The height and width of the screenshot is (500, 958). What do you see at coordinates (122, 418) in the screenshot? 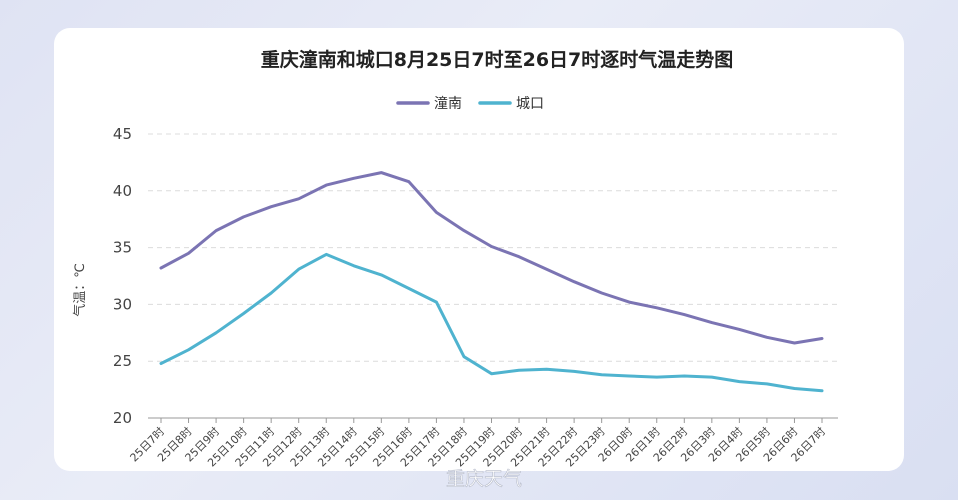
I see `y-tick-label: 20` at bounding box center [122, 418].